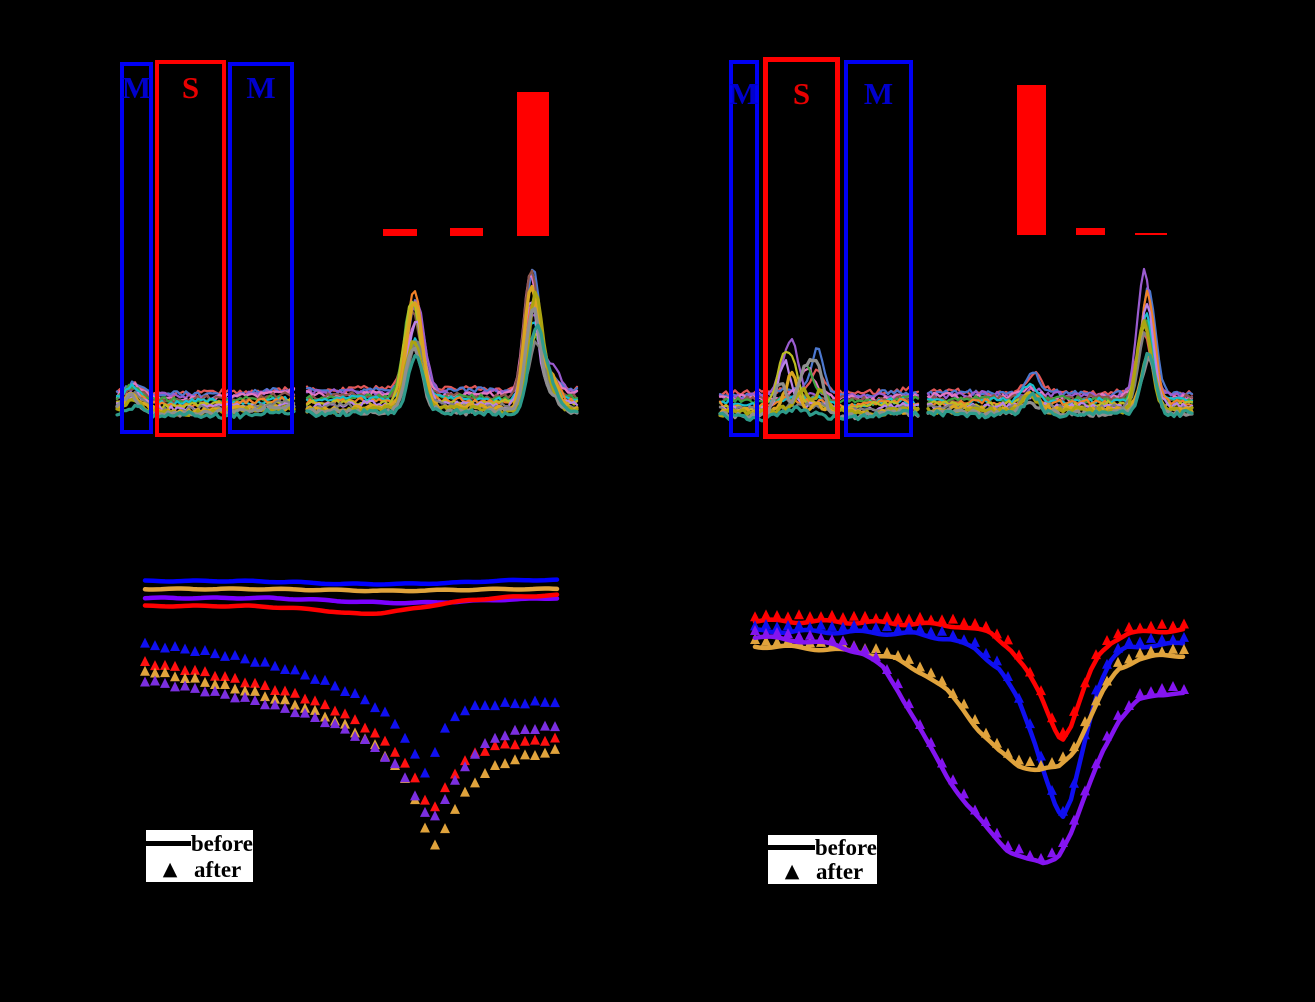 The width and height of the screenshot is (1315, 1002). I want to click on legend-label-after: after, so click(218, 869).